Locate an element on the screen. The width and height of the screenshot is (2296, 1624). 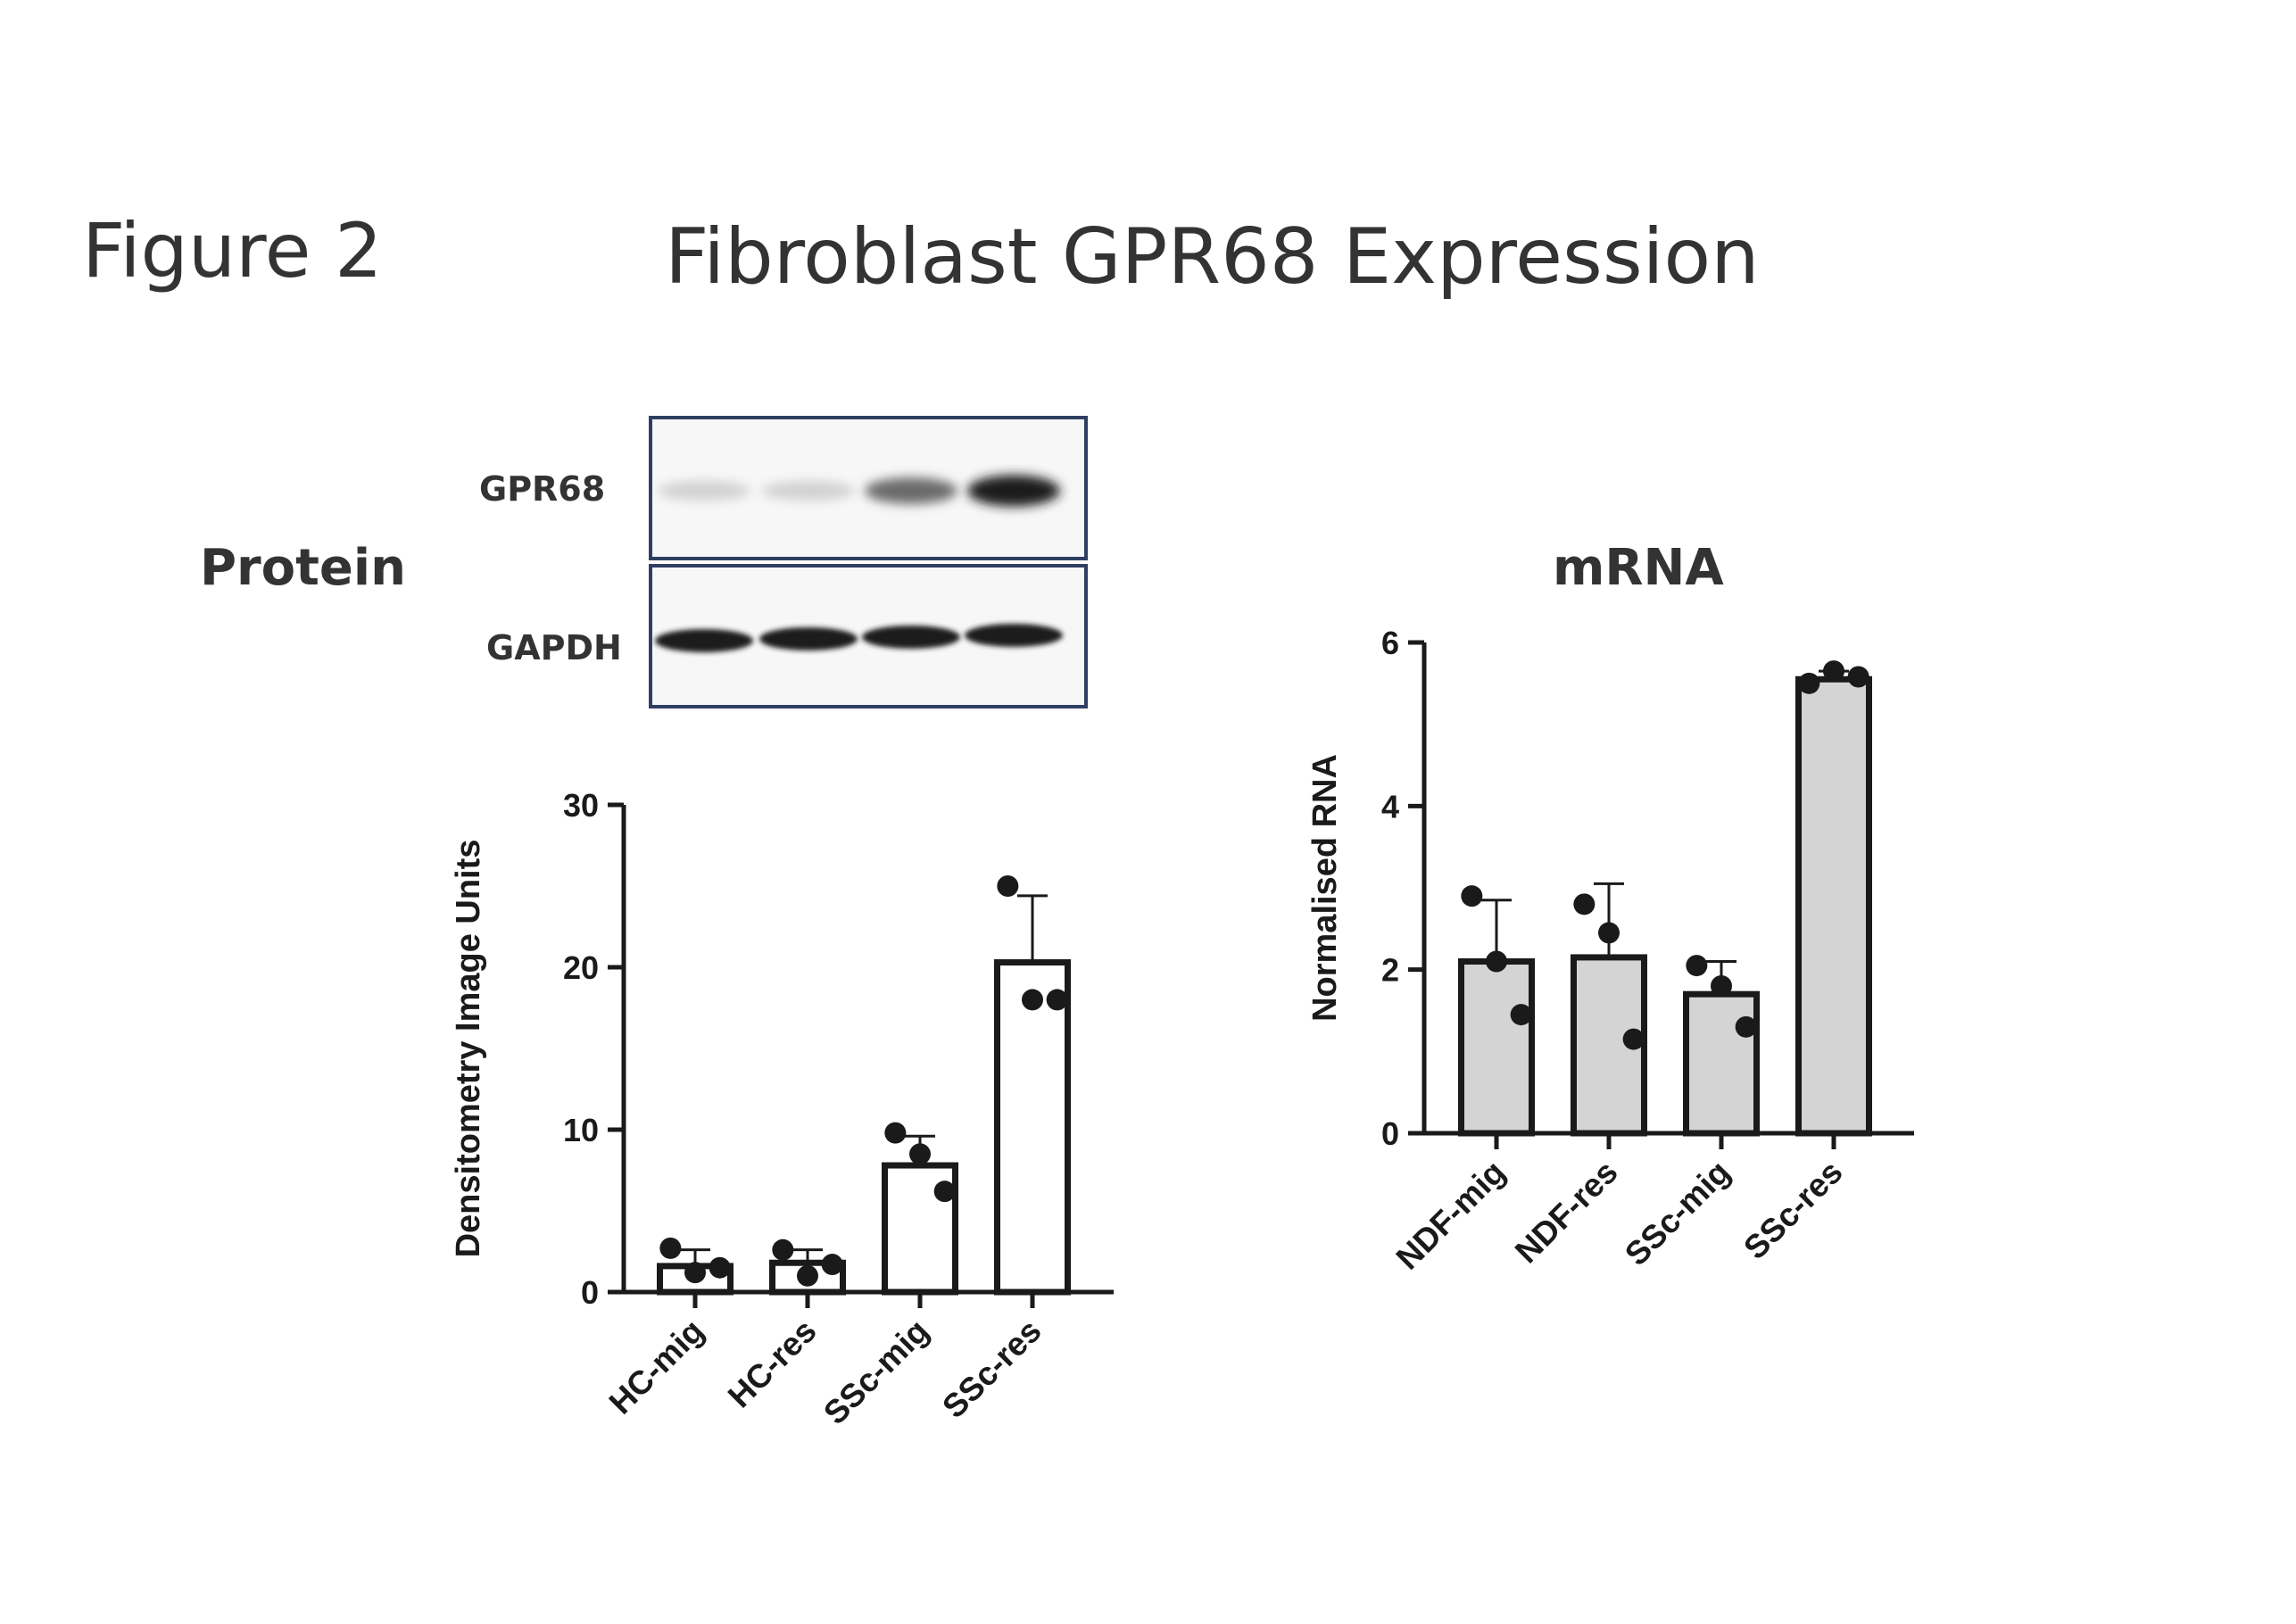
y-axis-label: Densitometry Image Units is located at coordinates (468, 1049).